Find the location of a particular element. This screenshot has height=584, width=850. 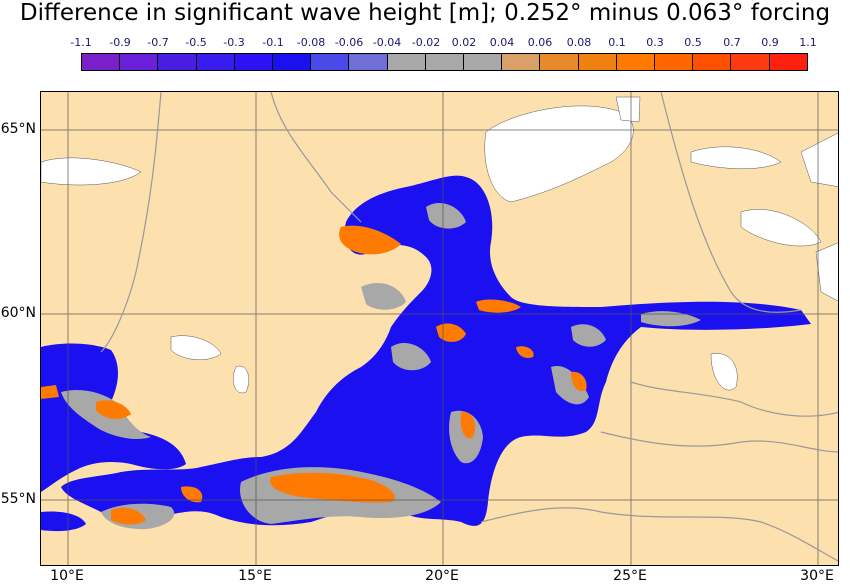

colorbar-tick: -0.02 is located at coordinates (426, 42).